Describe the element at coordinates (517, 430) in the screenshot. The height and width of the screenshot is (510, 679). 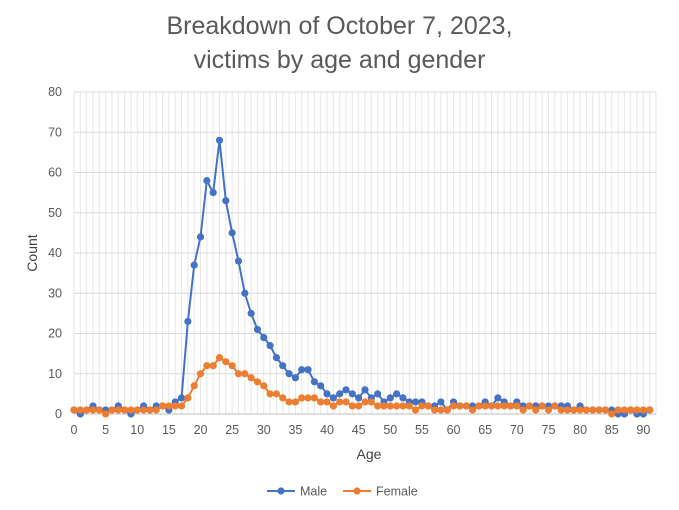
I see `x-tick-label: 70` at that location.